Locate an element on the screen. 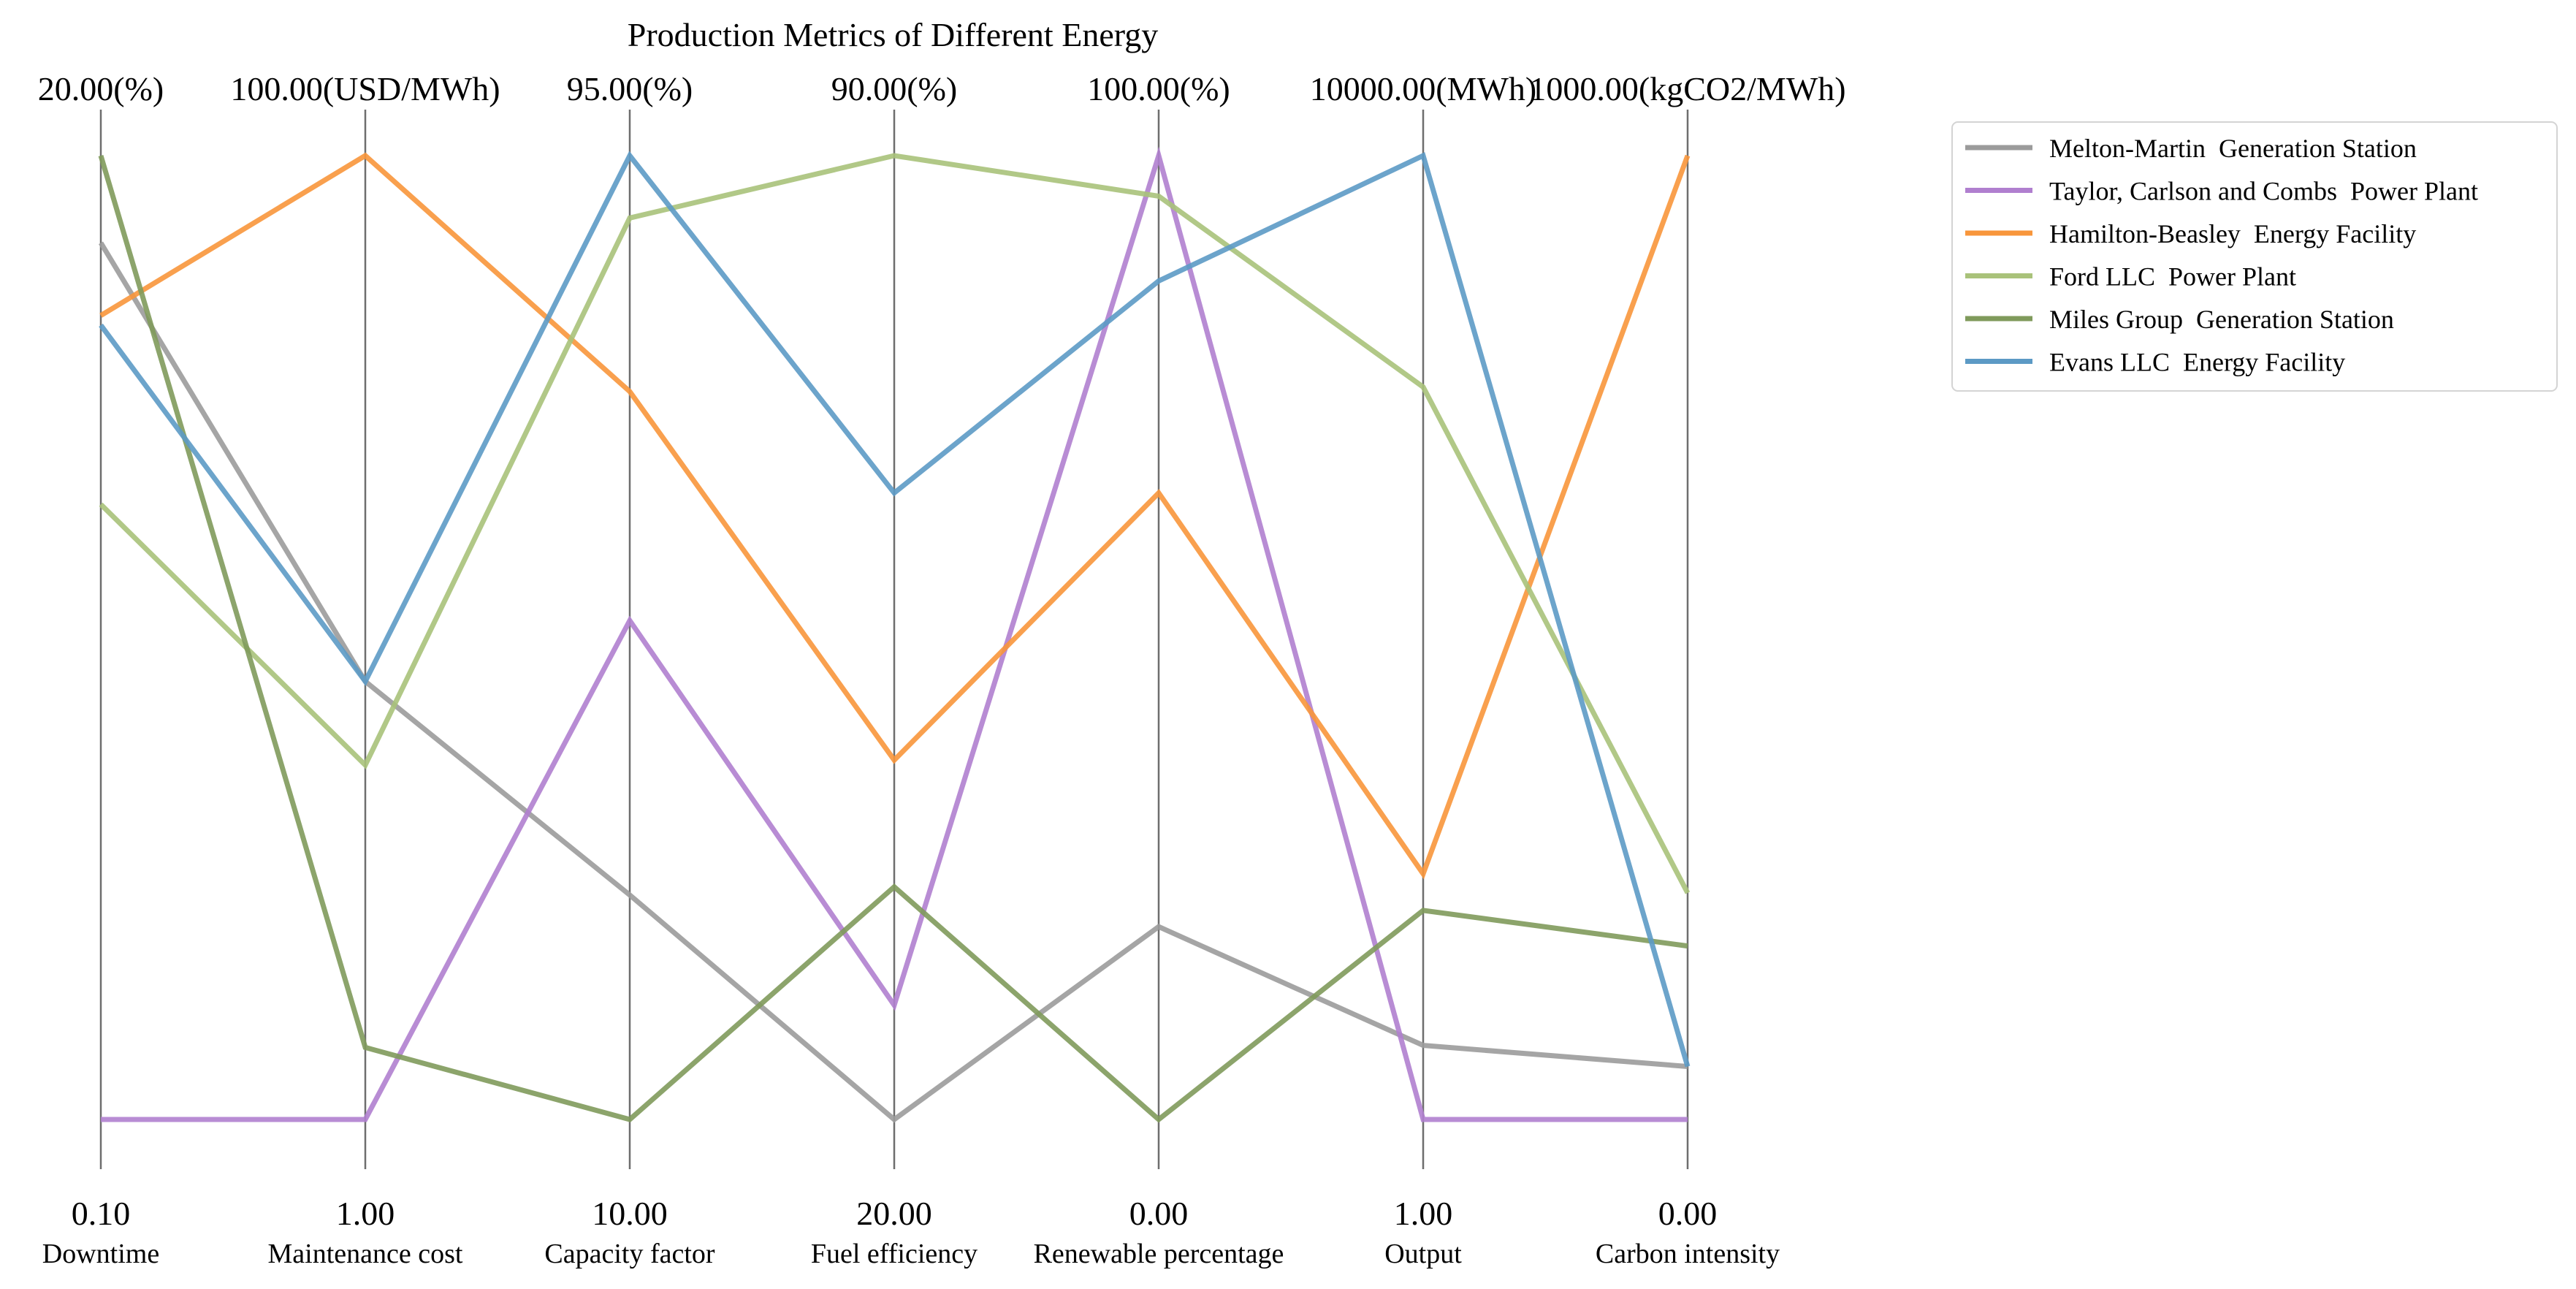  legend-label-melton-martin-generation-station: Melton-Martin Generation Station is located at coordinates (2233, 148).